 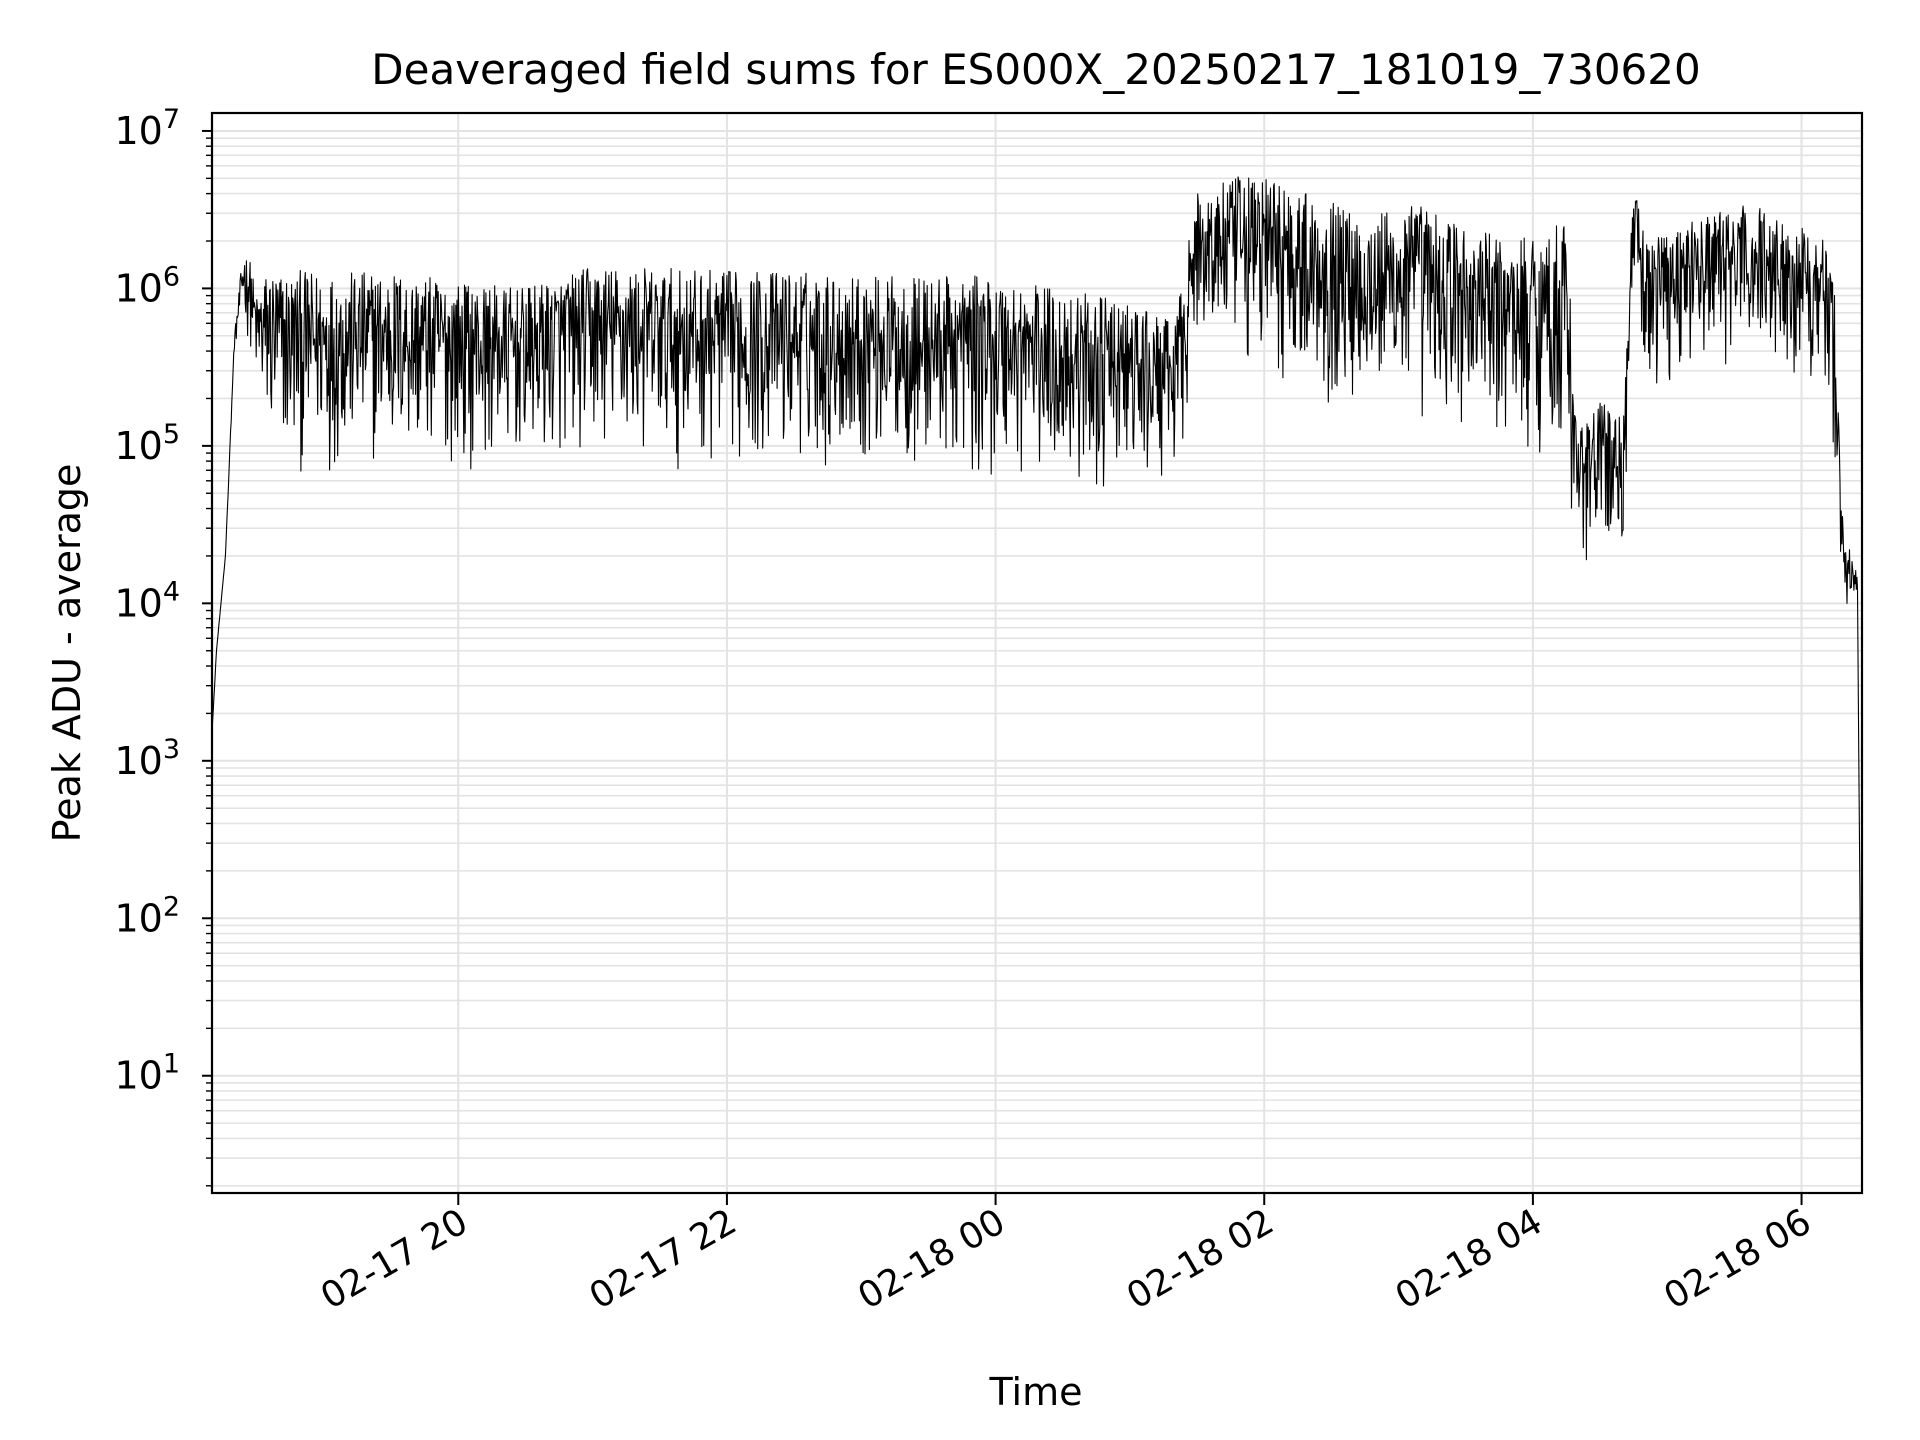 I want to click on y-tick-label: 102, so click(x=147, y=915).